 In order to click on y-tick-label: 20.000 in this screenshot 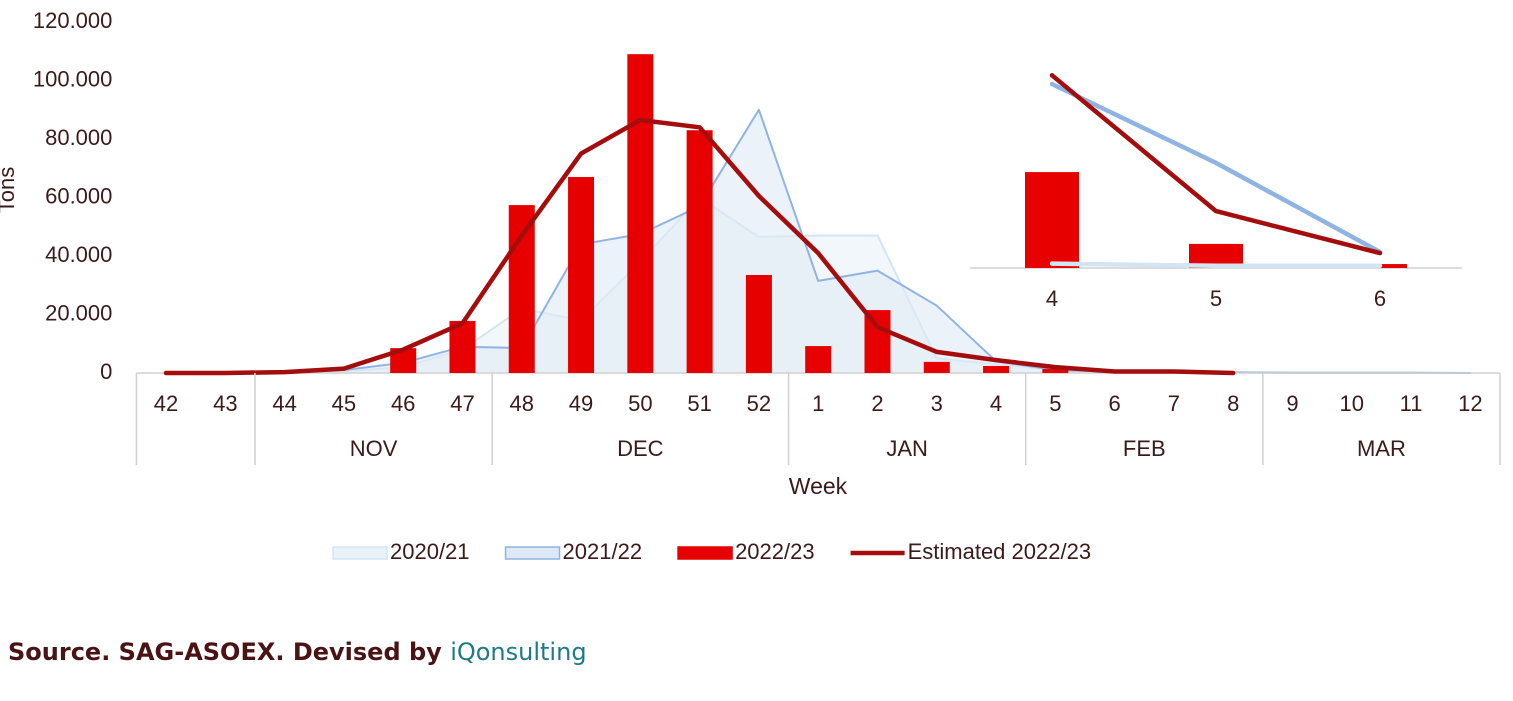, I will do `click(78, 312)`.